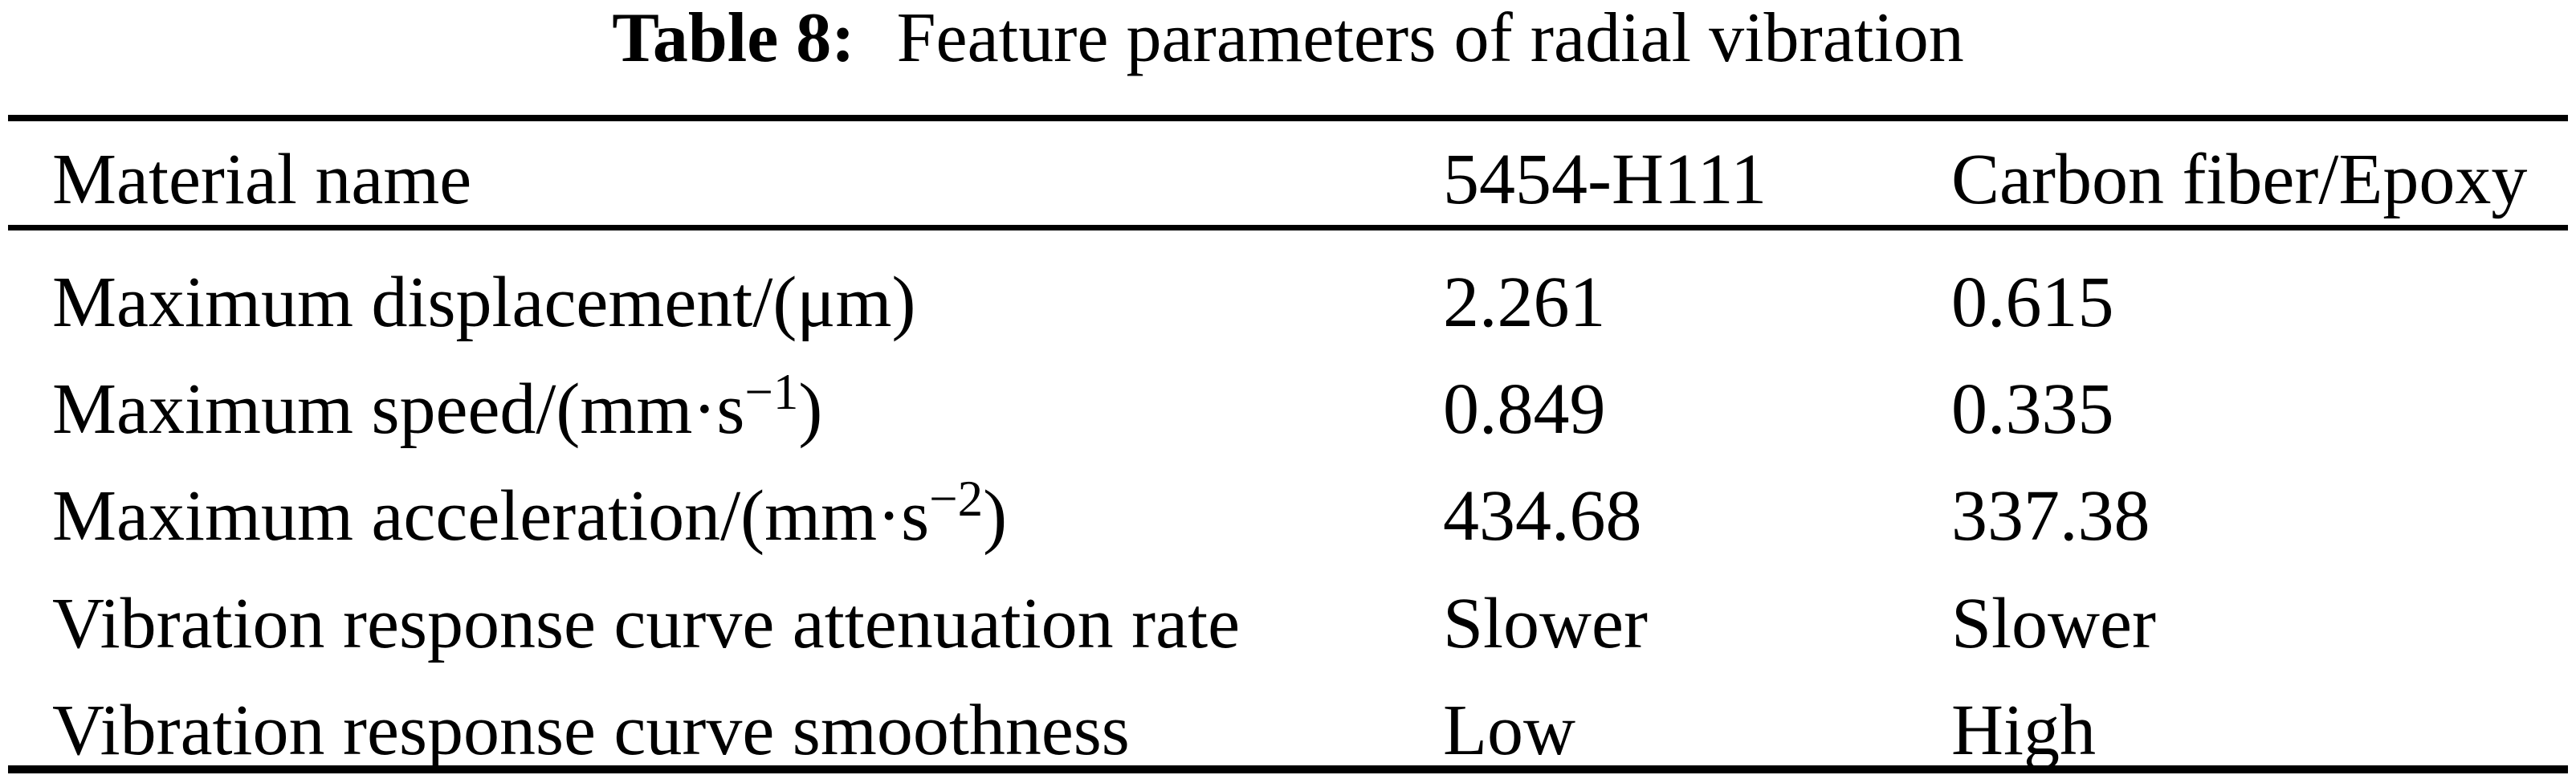 This screenshot has height=775, width=2576. What do you see at coordinates (1288, 118) in the screenshot?
I see `table-top-rule` at bounding box center [1288, 118].